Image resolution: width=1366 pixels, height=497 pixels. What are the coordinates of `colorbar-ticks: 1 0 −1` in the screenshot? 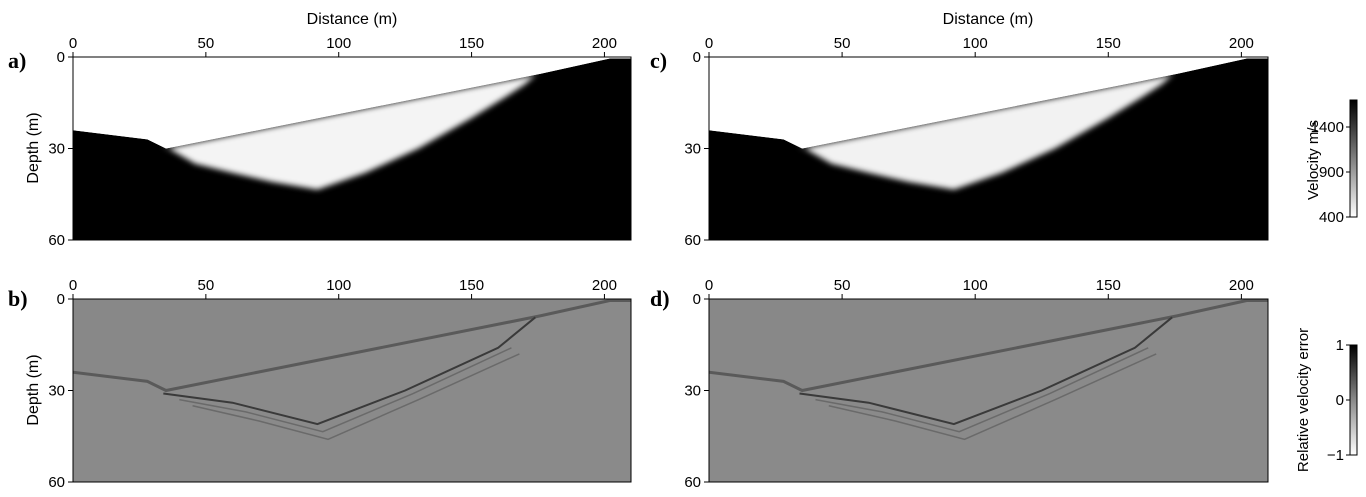 It's located at (1338, 400).